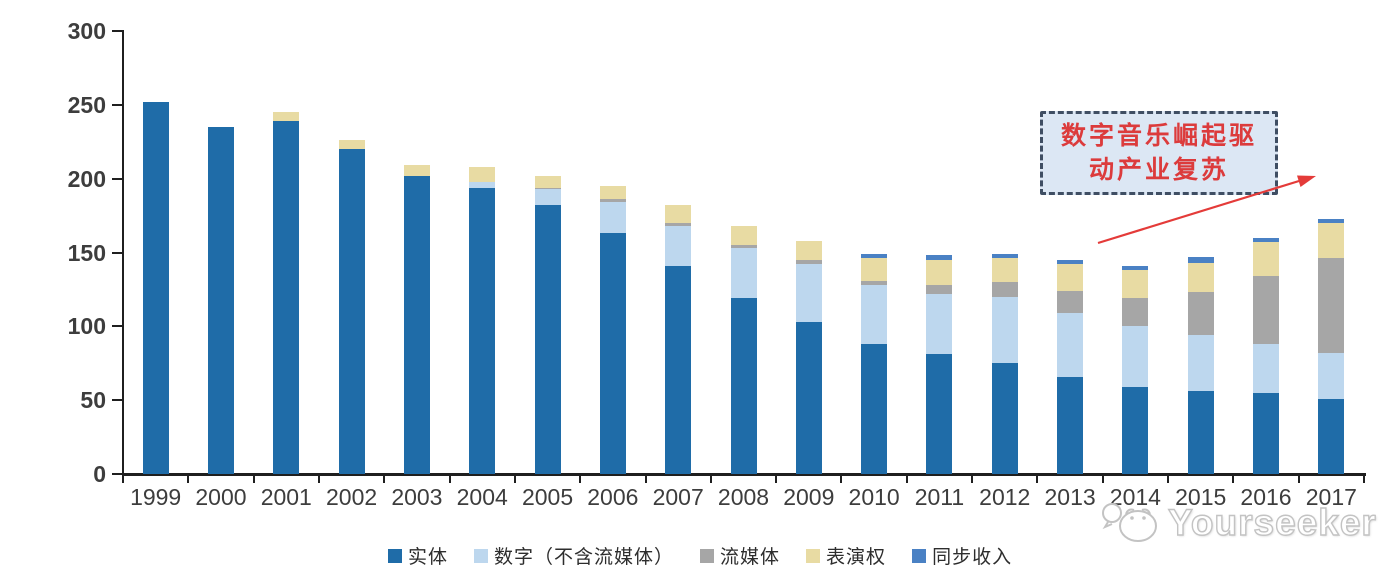 The image size is (1398, 582). I want to click on legend-swatch-performance, so click(813, 555).